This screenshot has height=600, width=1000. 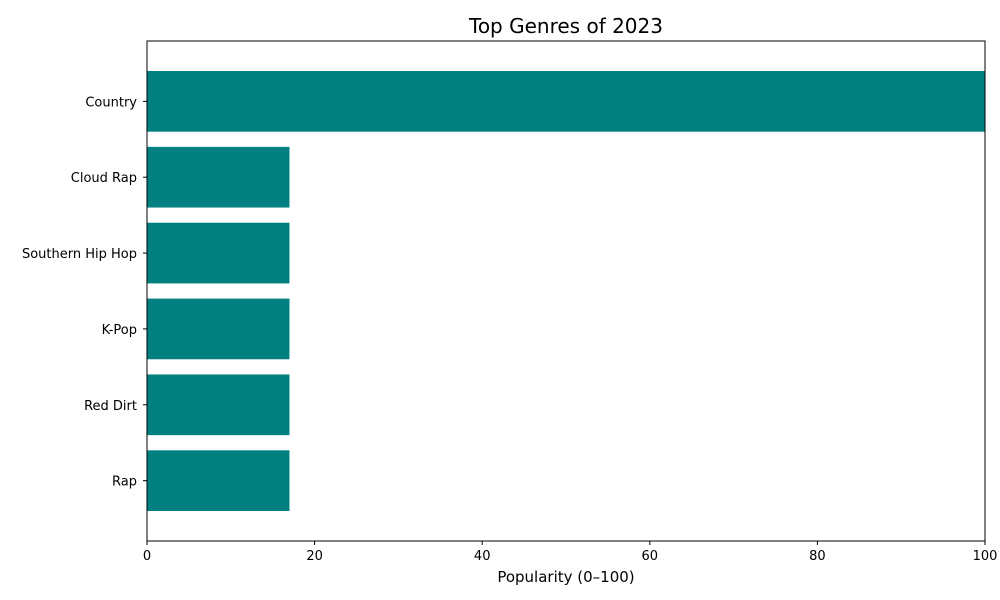 I want to click on x-tick-label: 0, so click(x=147, y=556).